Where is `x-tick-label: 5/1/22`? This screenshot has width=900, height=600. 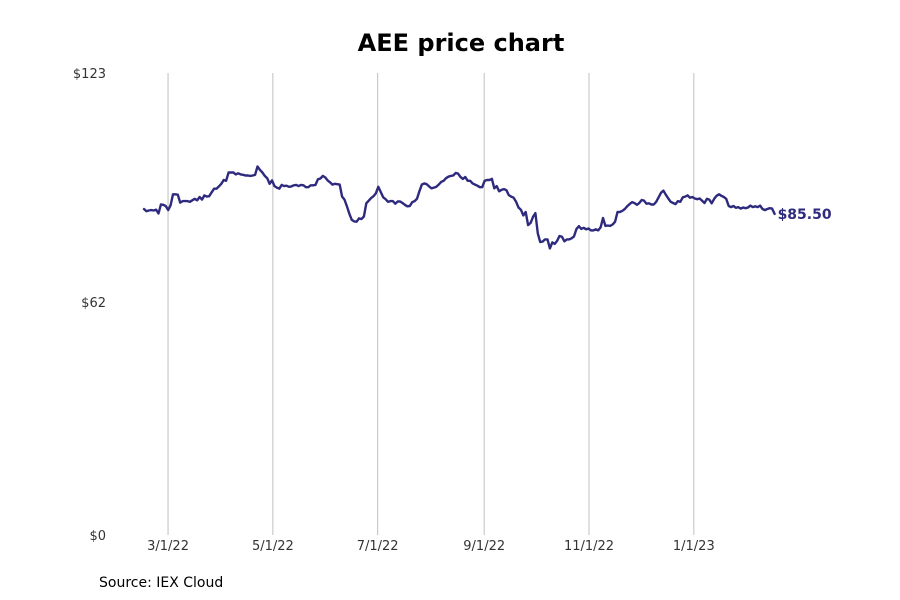 x-tick-label: 5/1/22 is located at coordinates (273, 546).